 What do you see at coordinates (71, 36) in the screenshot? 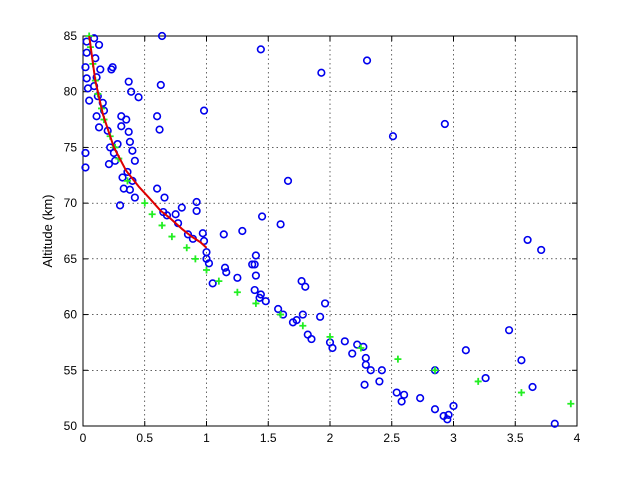
I see `y-tick-label: 85` at bounding box center [71, 36].